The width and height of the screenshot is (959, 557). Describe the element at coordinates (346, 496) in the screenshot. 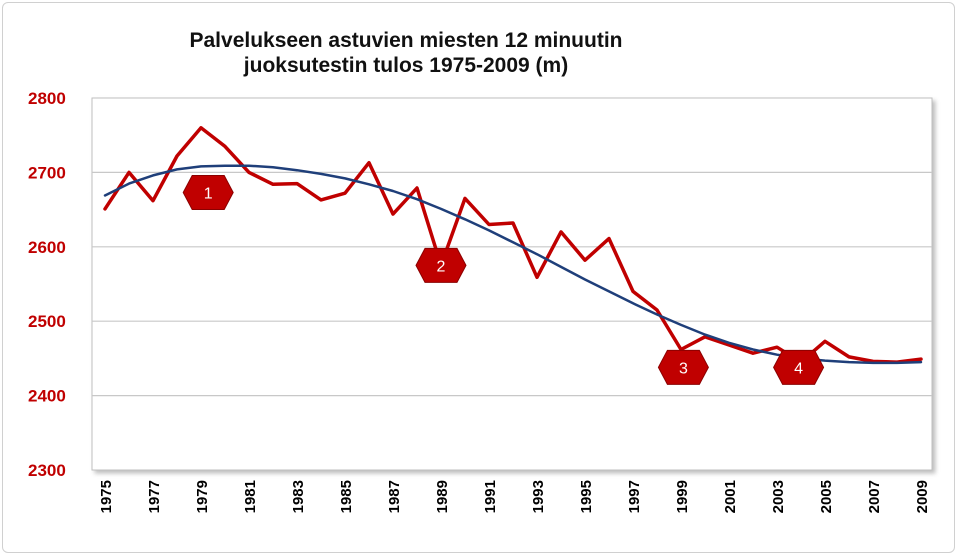

I see `x-tick-label: 1985` at that location.